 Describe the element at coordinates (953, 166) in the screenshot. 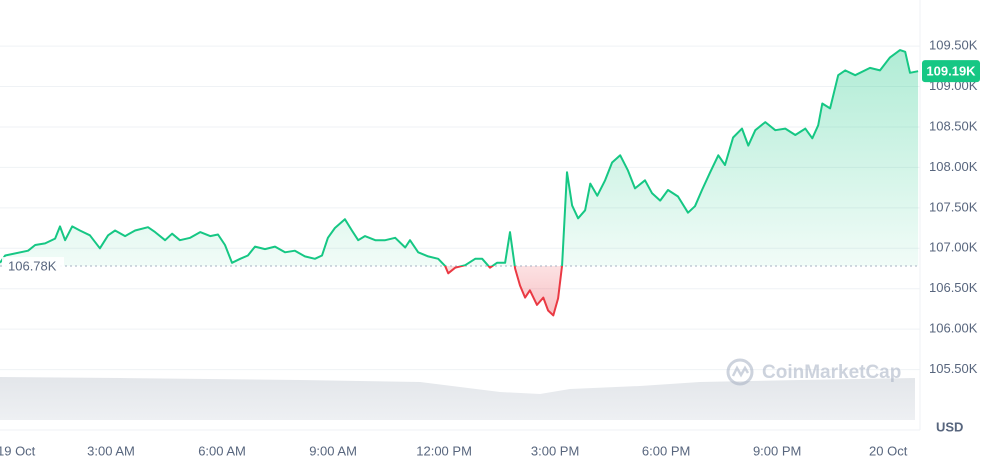

I see `y-tick-label: 108.00K` at that location.